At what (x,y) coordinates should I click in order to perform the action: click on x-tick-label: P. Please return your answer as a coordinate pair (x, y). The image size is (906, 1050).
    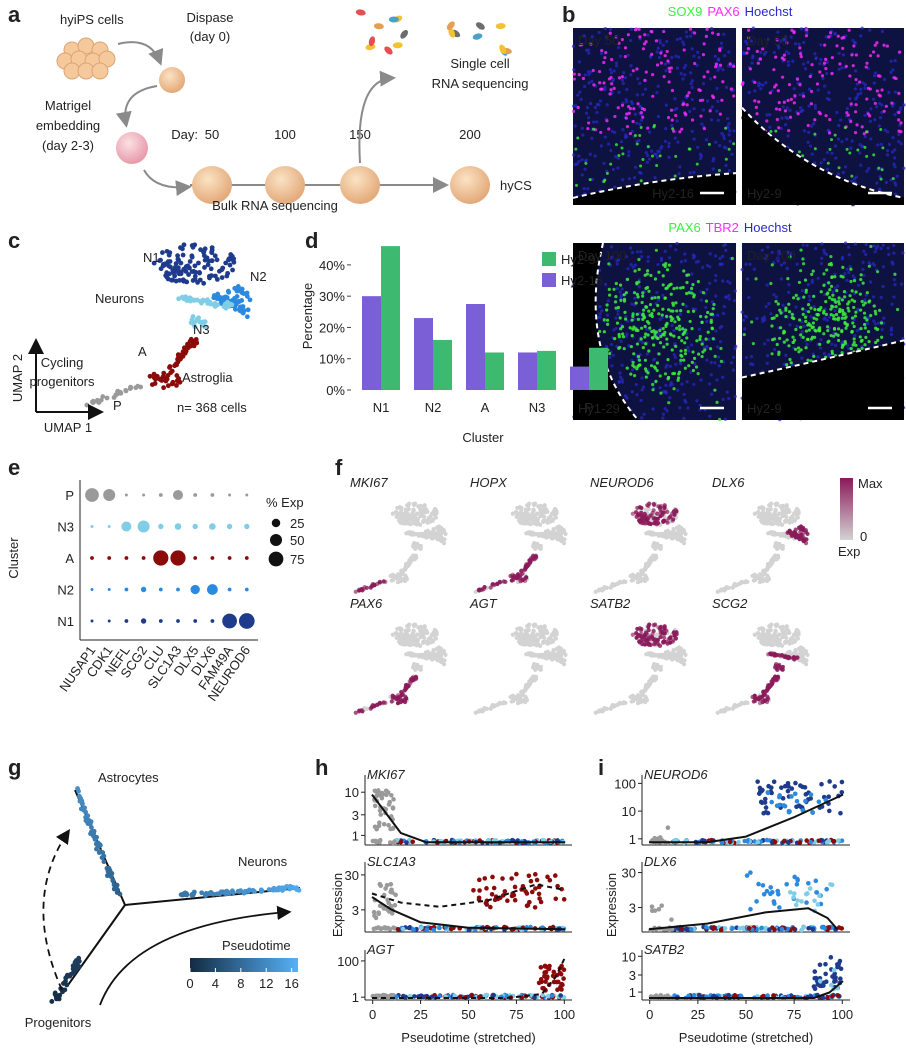
    Looking at the image, I should click on (589, 407).